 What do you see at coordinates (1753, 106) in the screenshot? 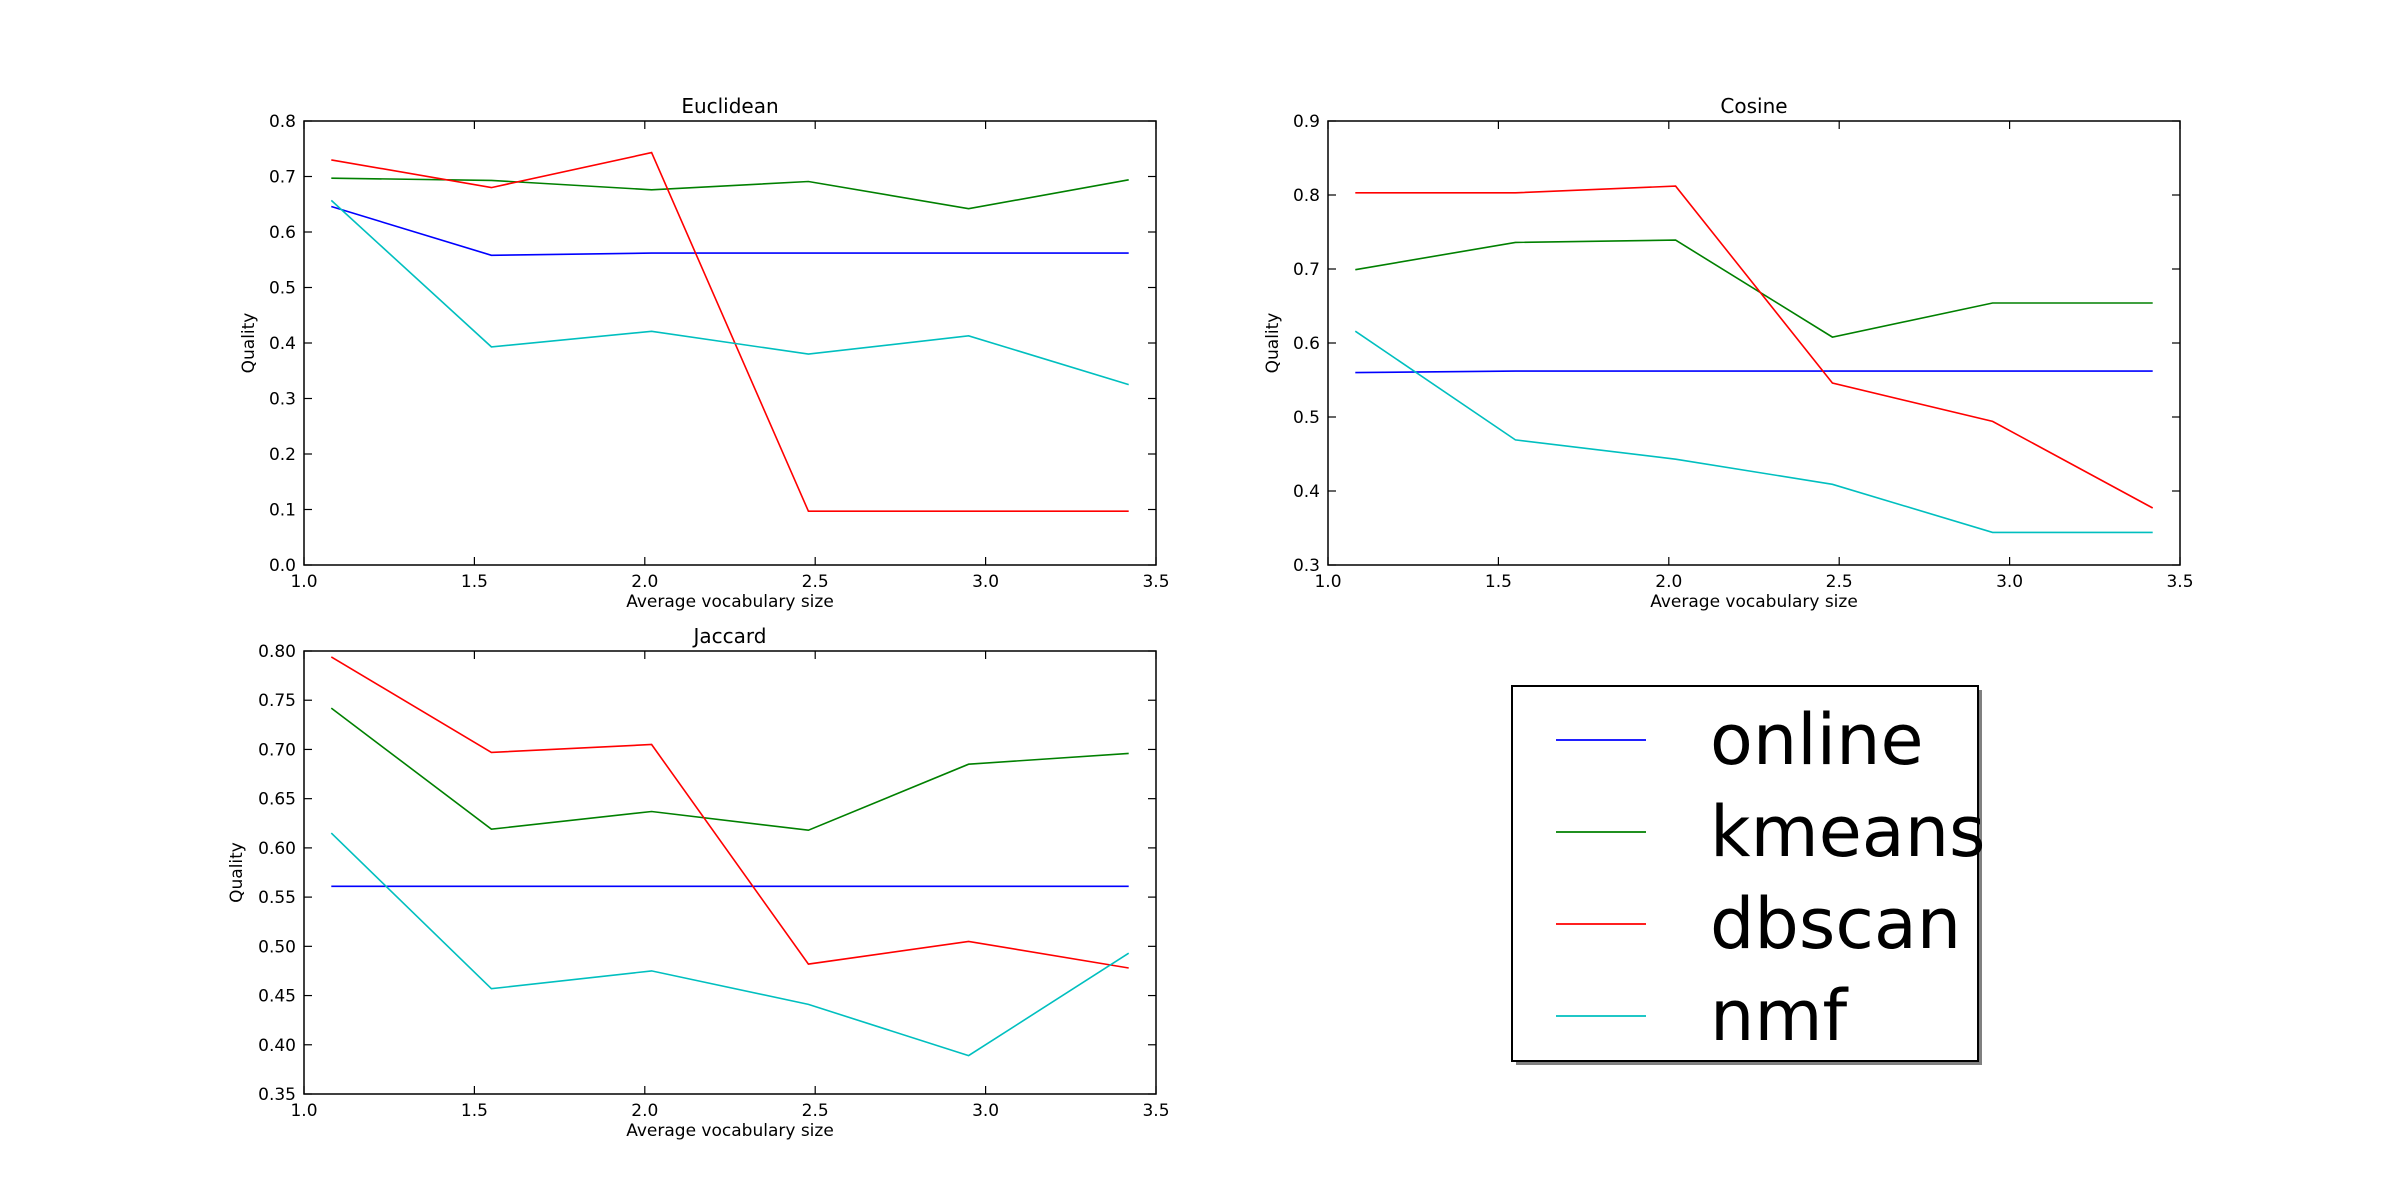
I see `panel-title-cosine: Cosine` at bounding box center [1753, 106].